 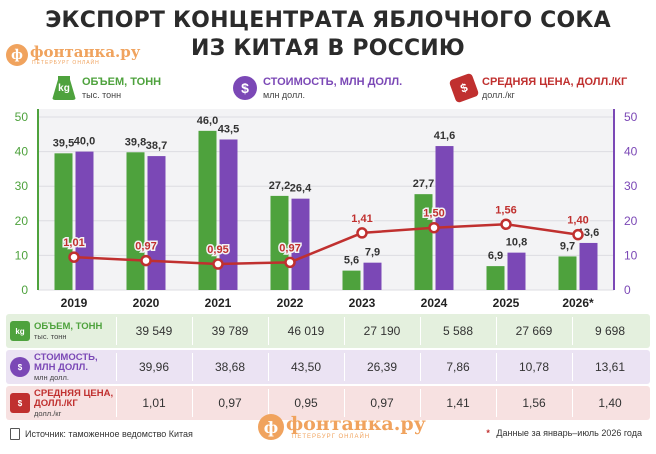 What do you see at coordinates (230, 367) in the screenshot?
I see `table-cell: 38,68` at bounding box center [230, 367].